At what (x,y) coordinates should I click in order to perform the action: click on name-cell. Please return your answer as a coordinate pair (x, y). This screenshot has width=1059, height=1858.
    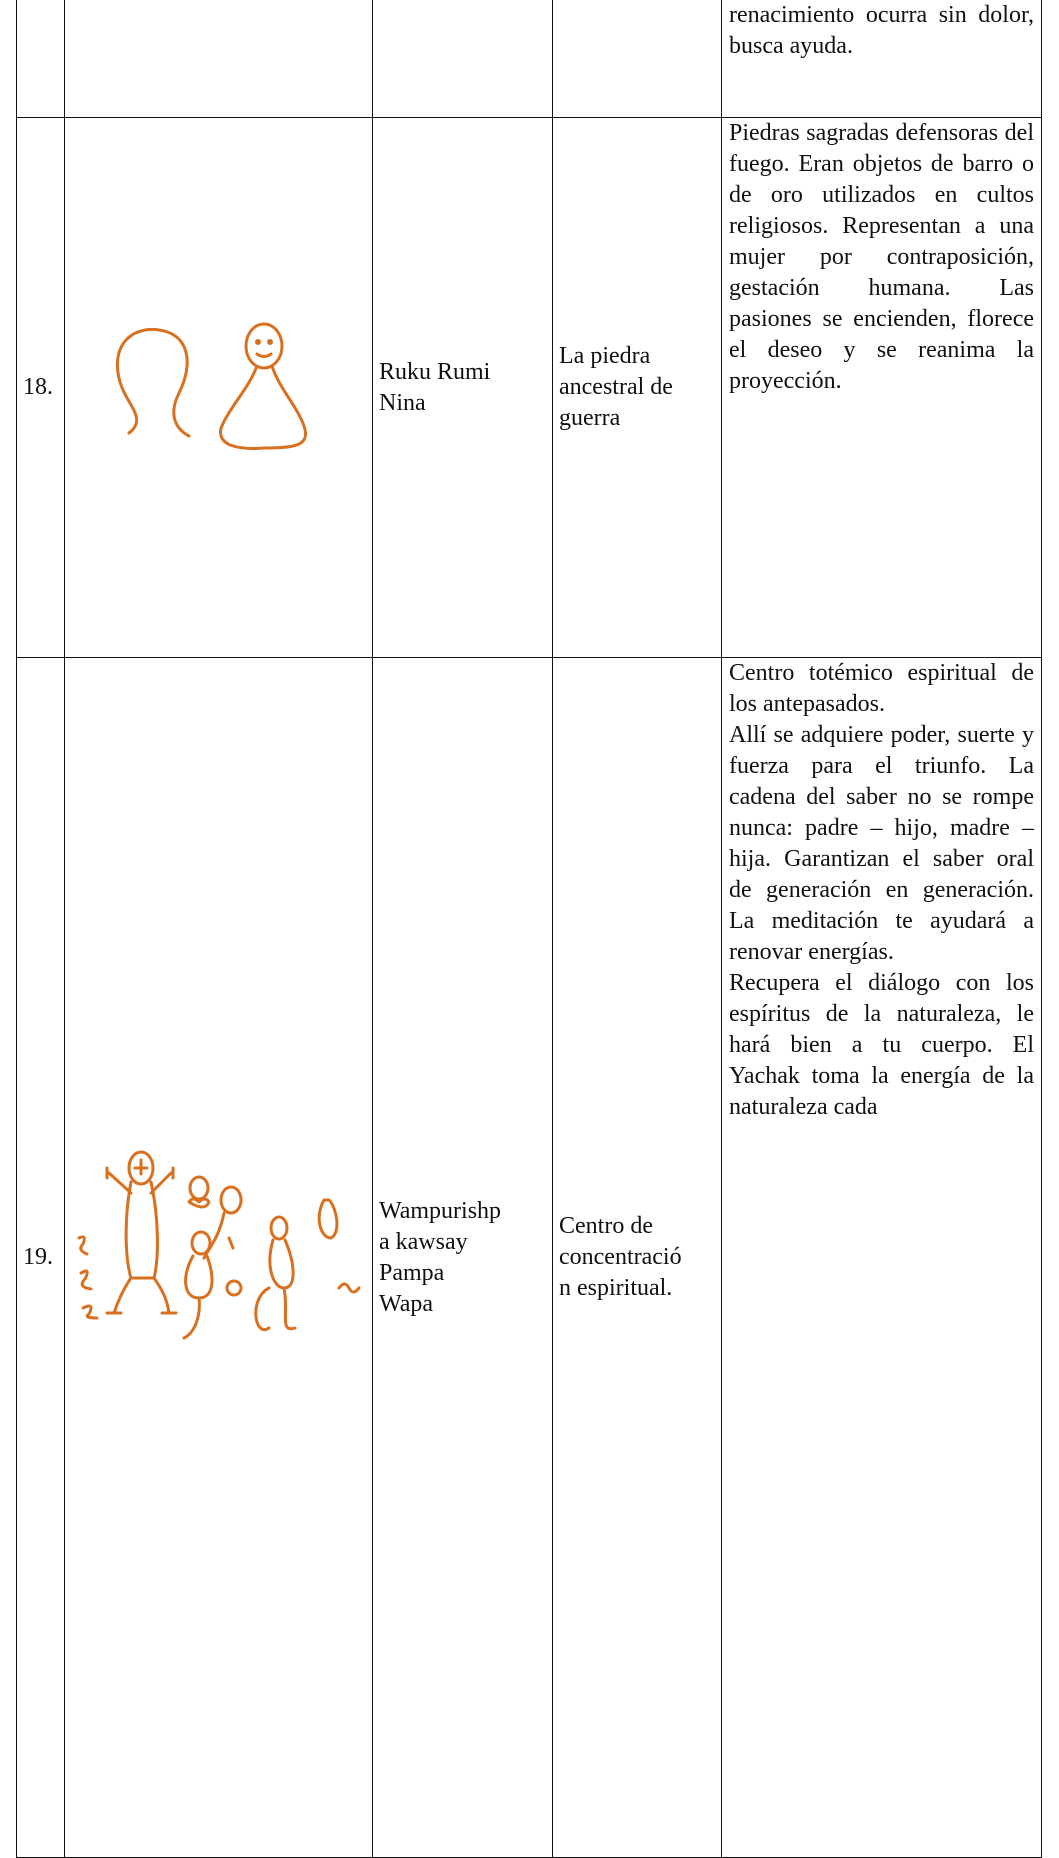
    Looking at the image, I should click on (462, 59).